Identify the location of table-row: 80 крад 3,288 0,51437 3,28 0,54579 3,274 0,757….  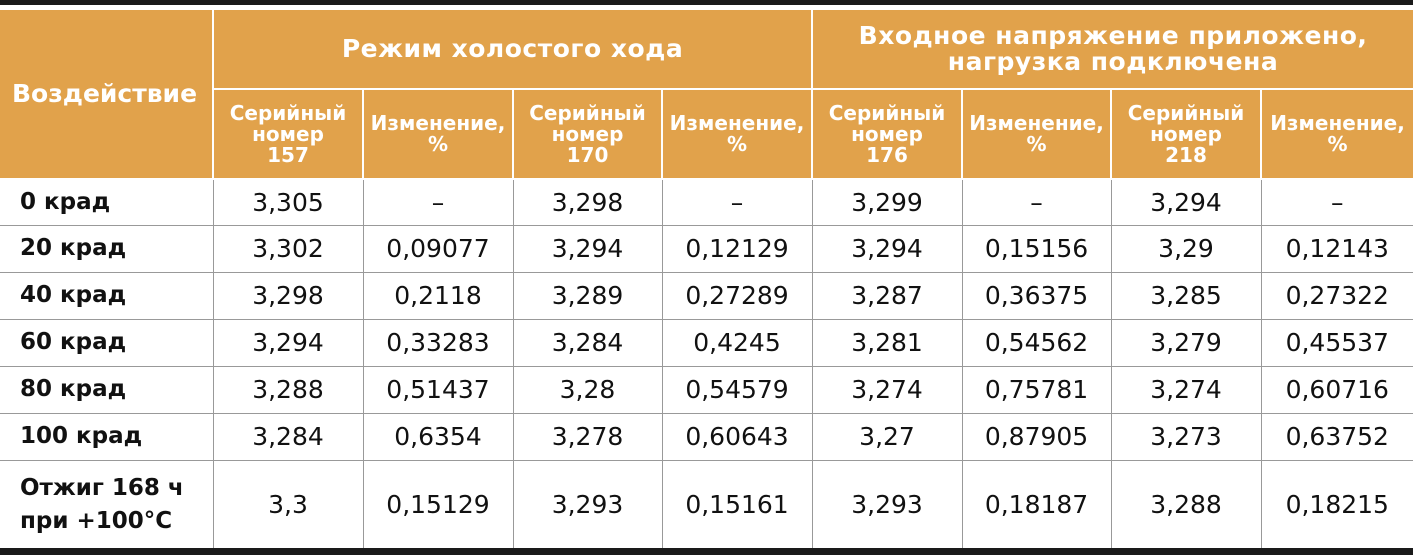
(706, 389).